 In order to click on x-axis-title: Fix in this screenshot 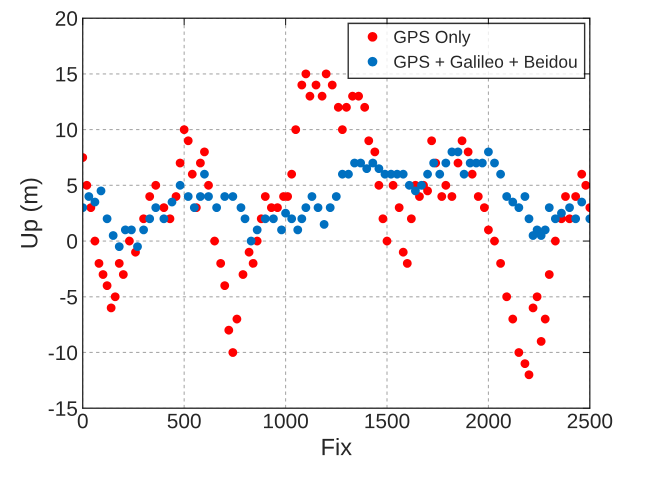, I will do `click(337, 447)`.